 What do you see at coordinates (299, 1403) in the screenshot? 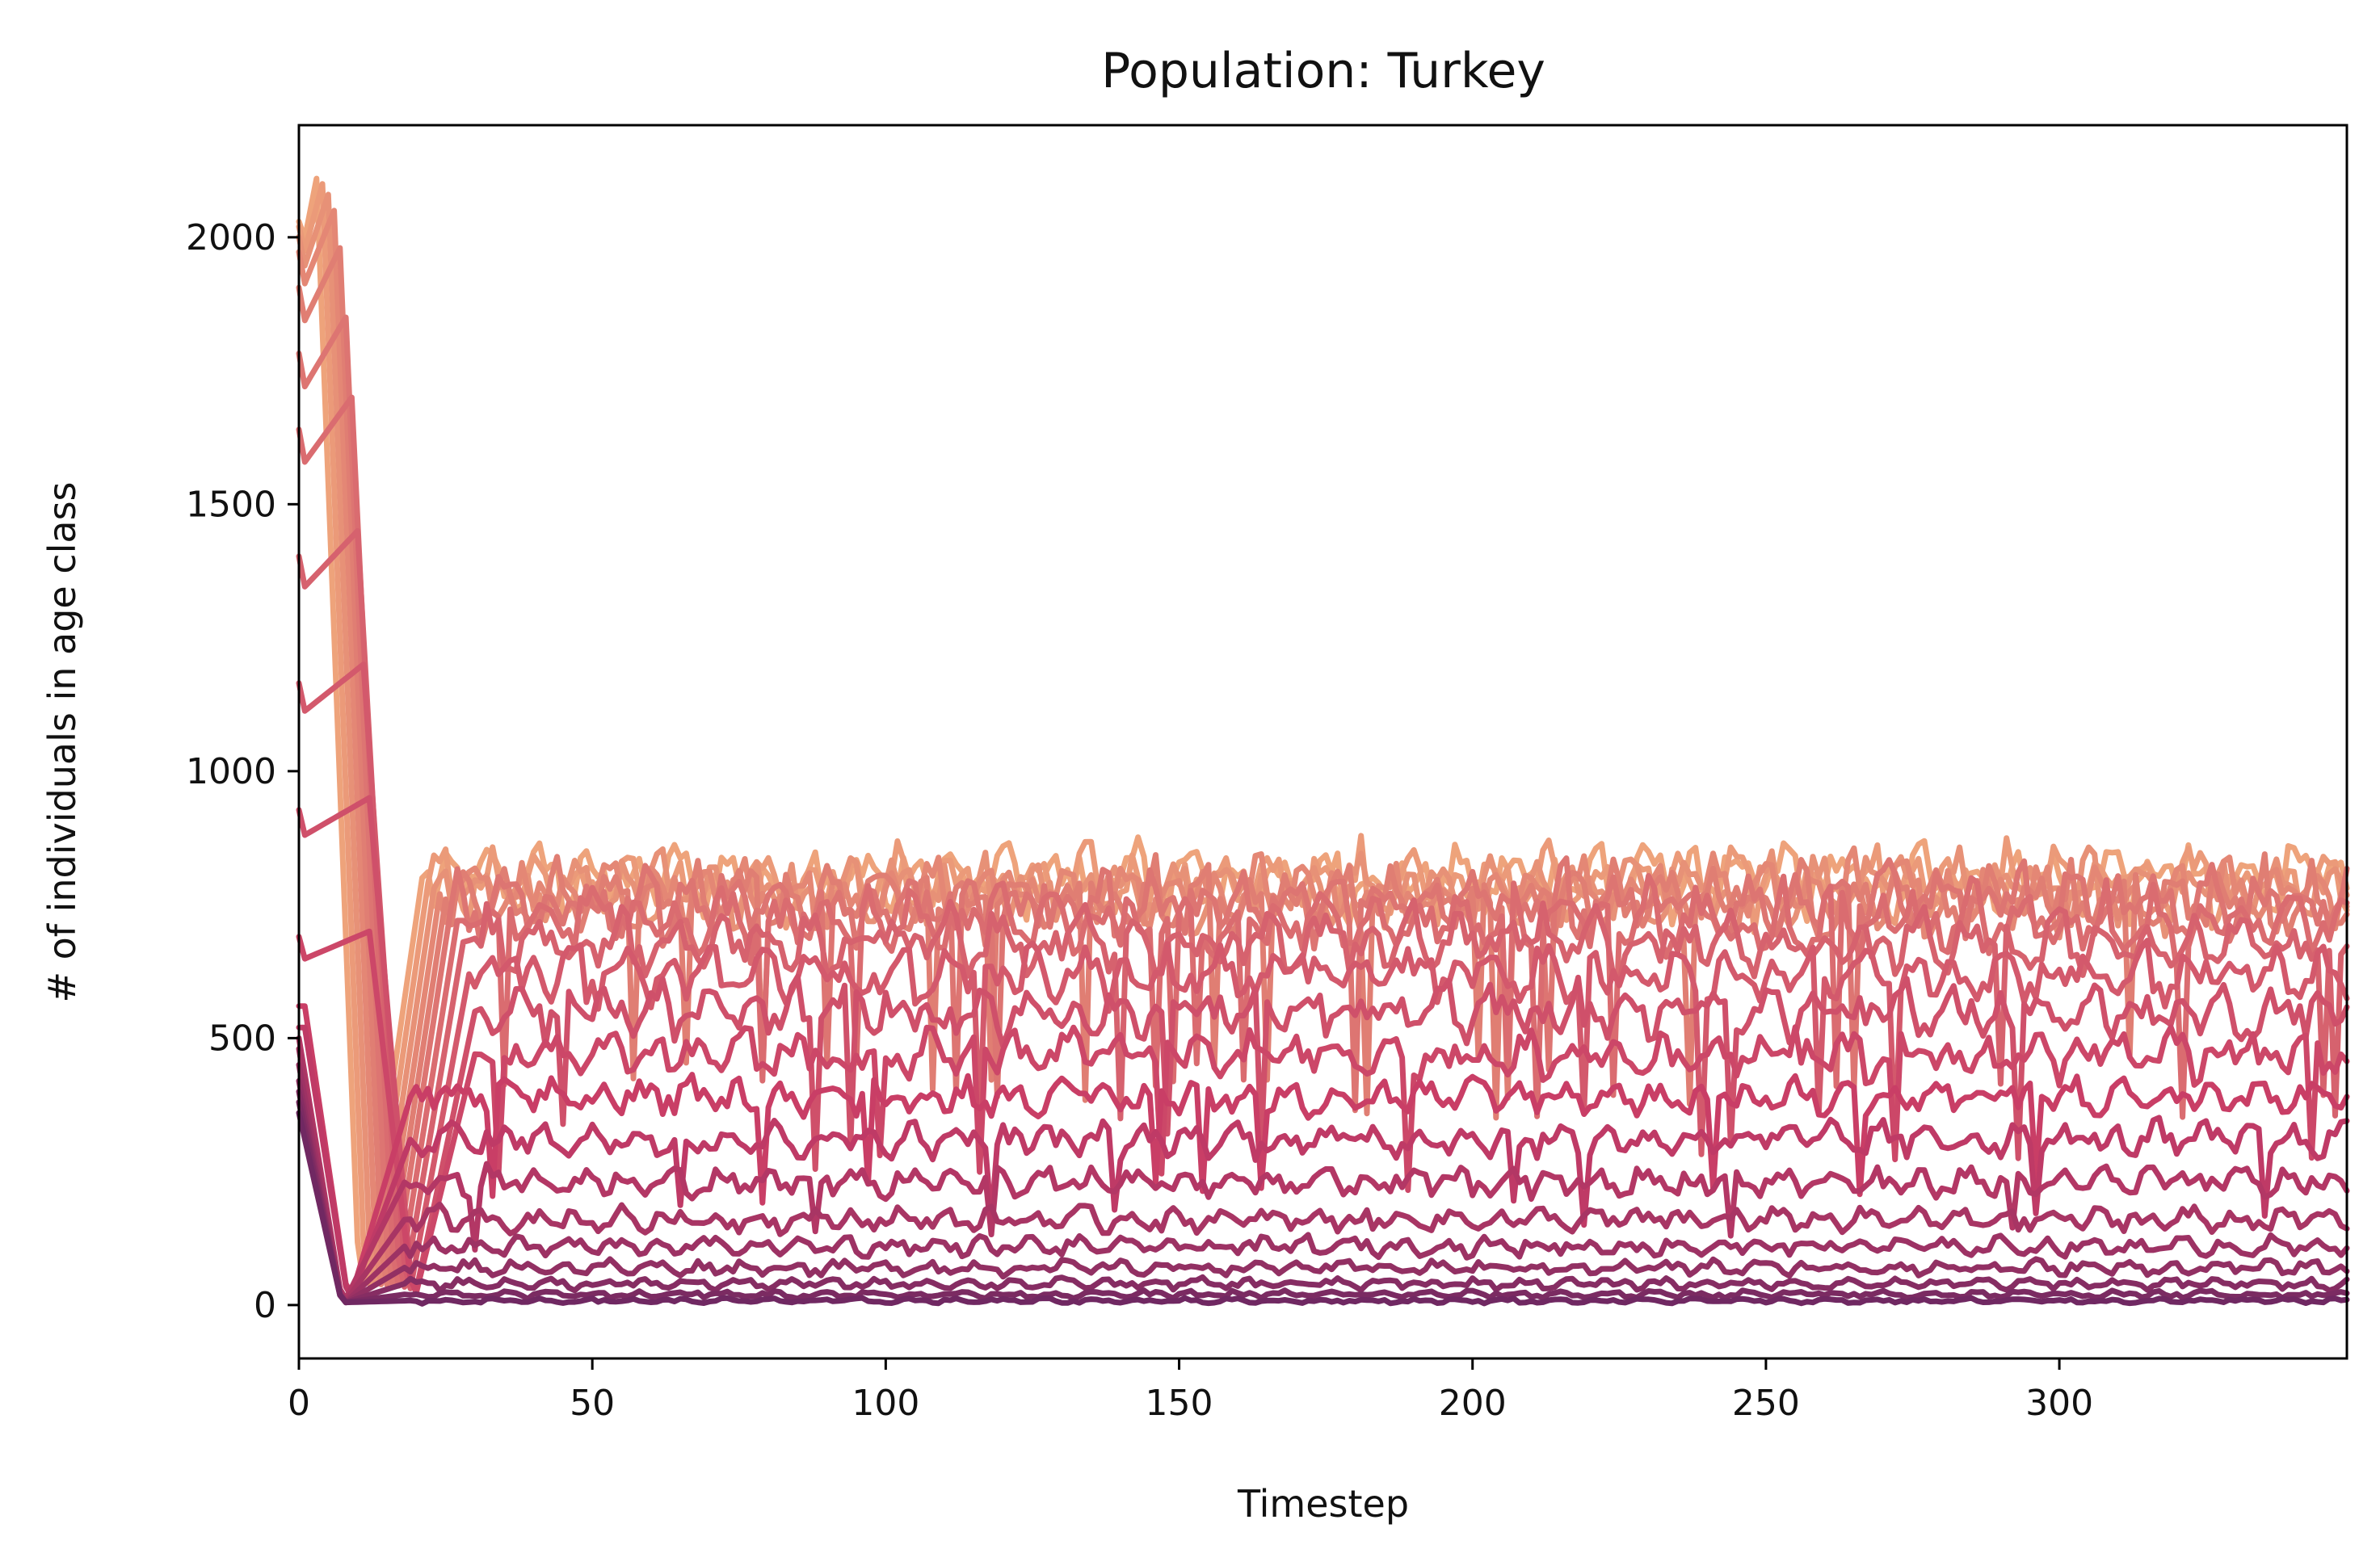
I see `x-tick-label: 0` at bounding box center [299, 1403].